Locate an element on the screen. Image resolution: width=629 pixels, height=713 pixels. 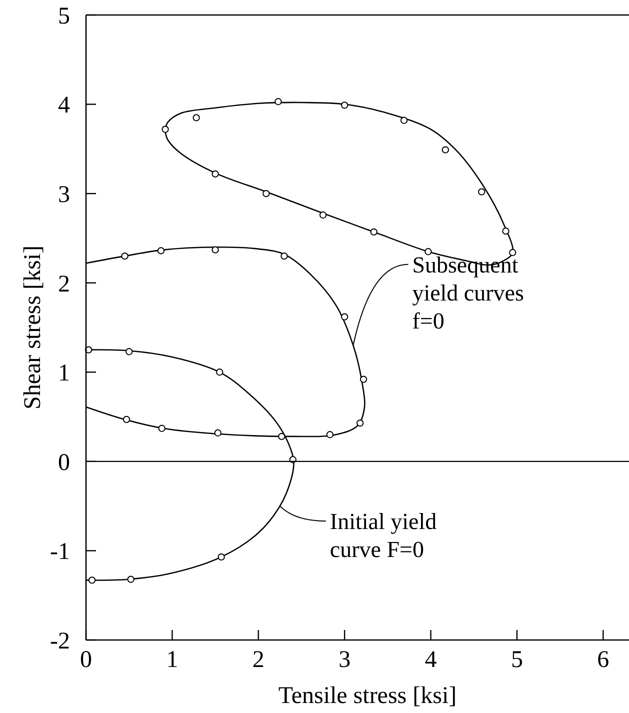
y-tick-label: 2 is located at coordinates (64, 284).